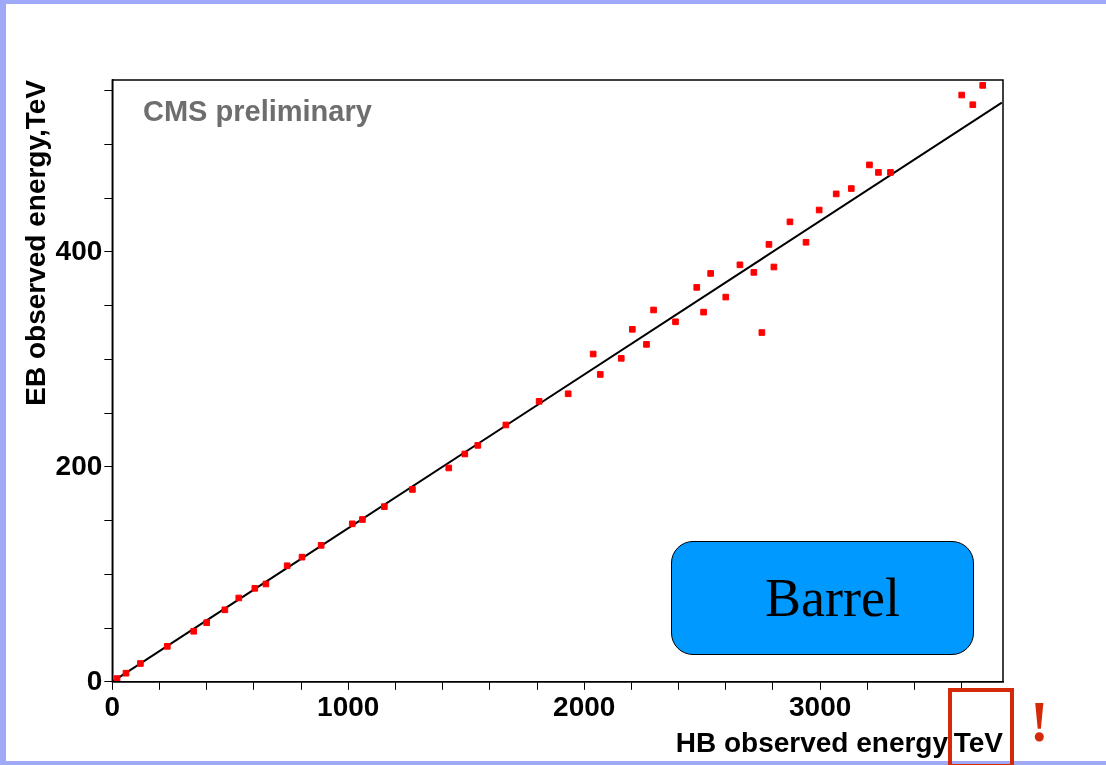  I want to click on annotation: CMS preliminary, so click(257, 111).